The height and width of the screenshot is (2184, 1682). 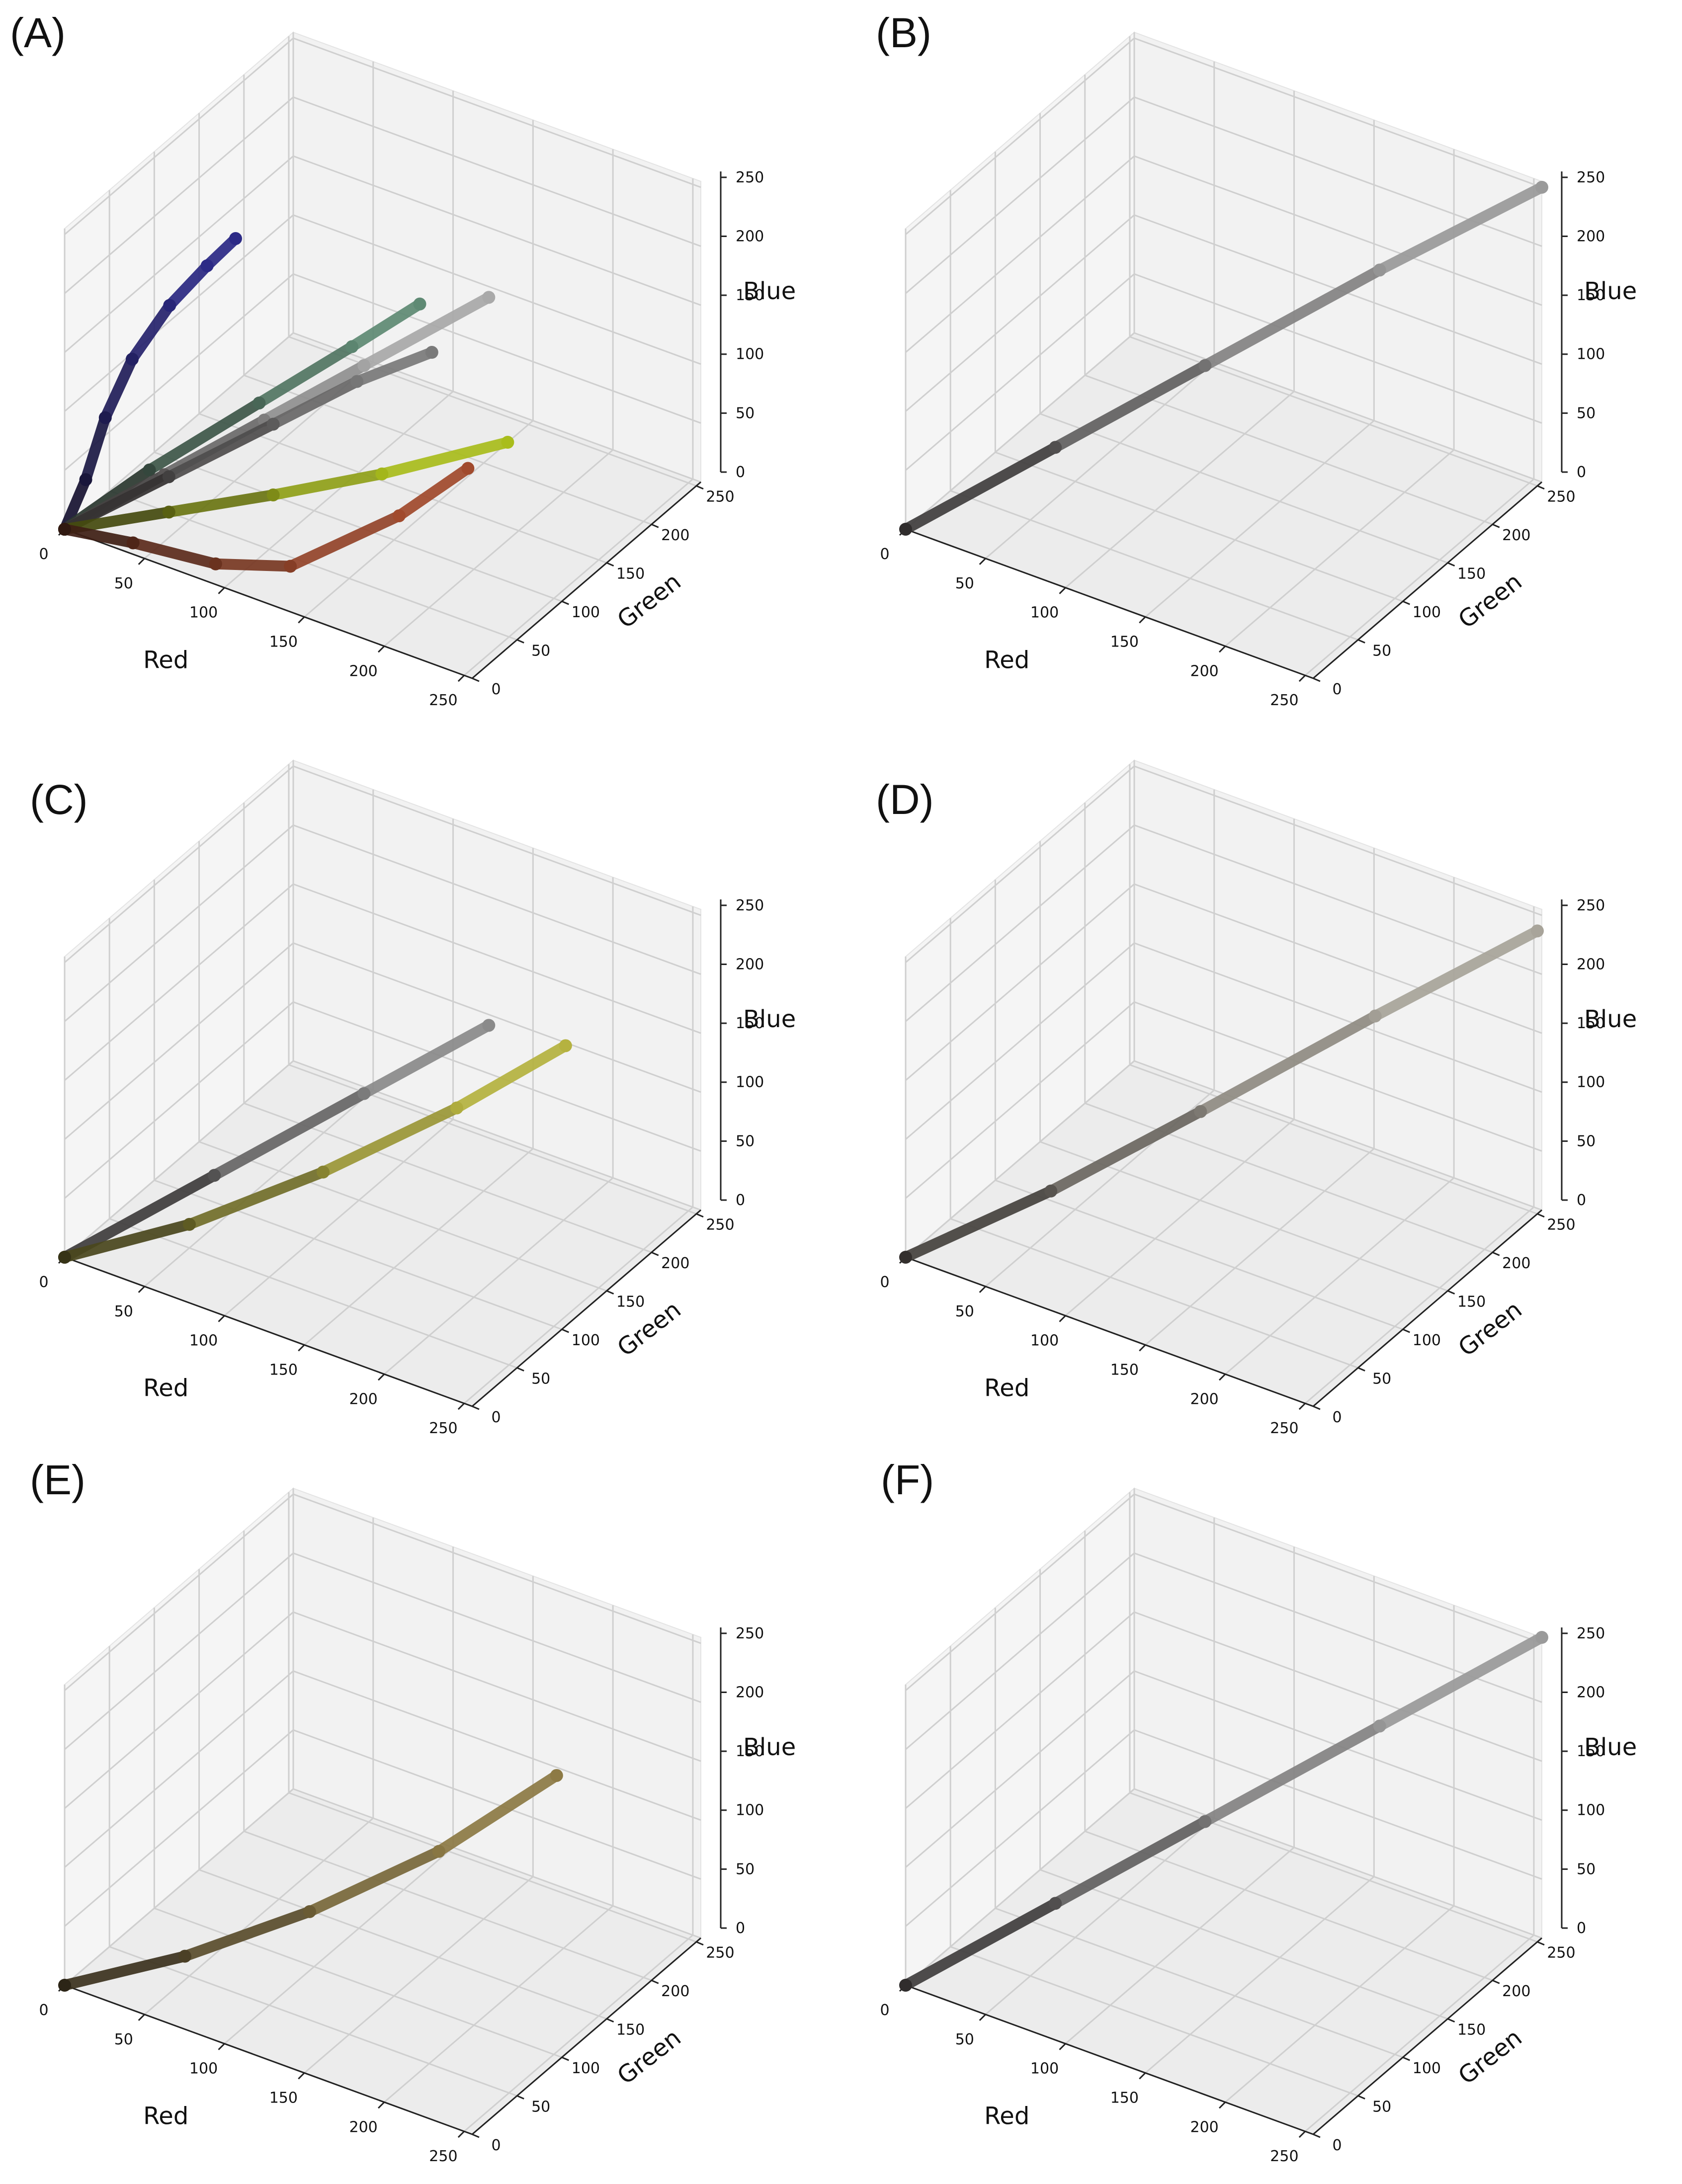 What do you see at coordinates (57, 1479) in the screenshot?
I see `panel-label: (E)` at bounding box center [57, 1479].